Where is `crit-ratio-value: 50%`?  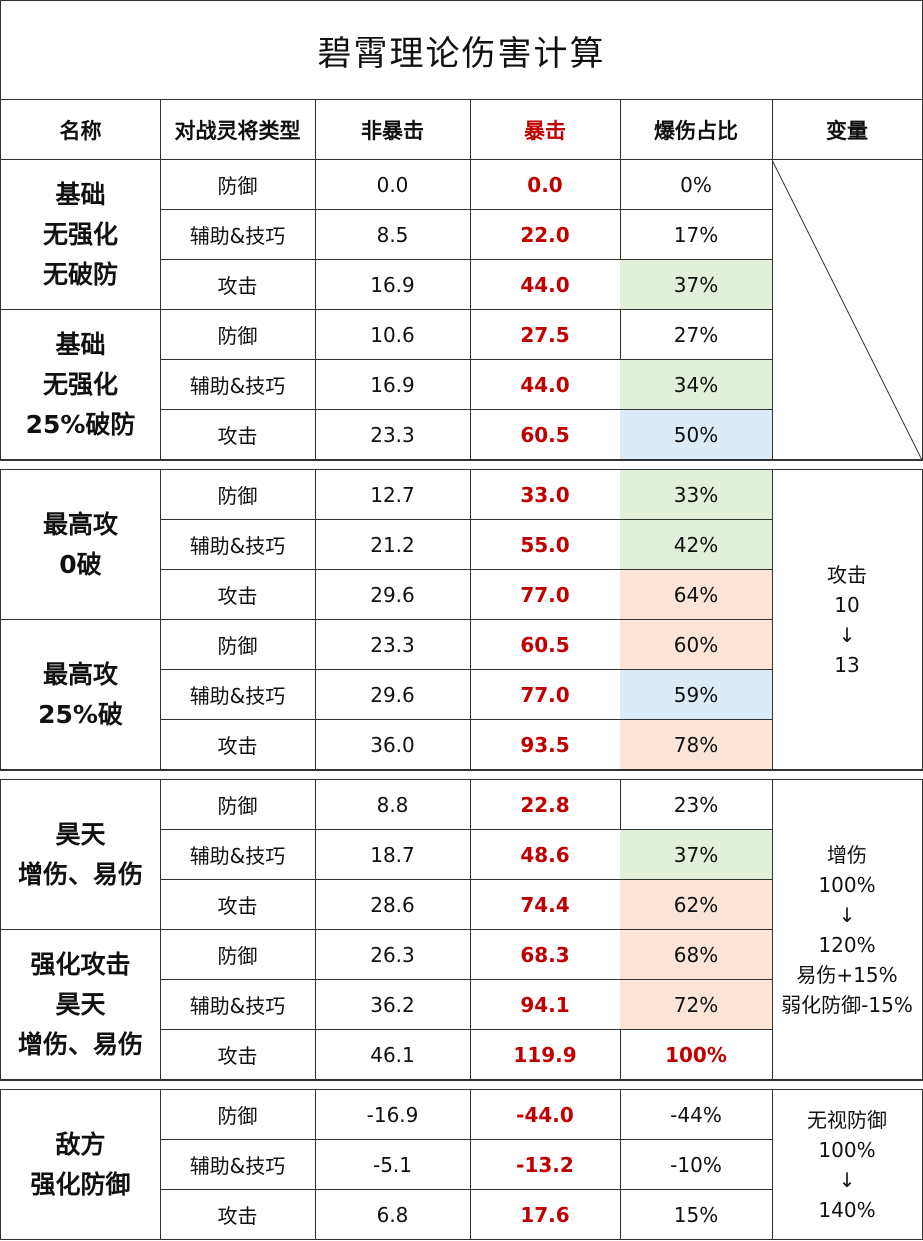
crit-ratio-value: 50% is located at coordinates (696, 435).